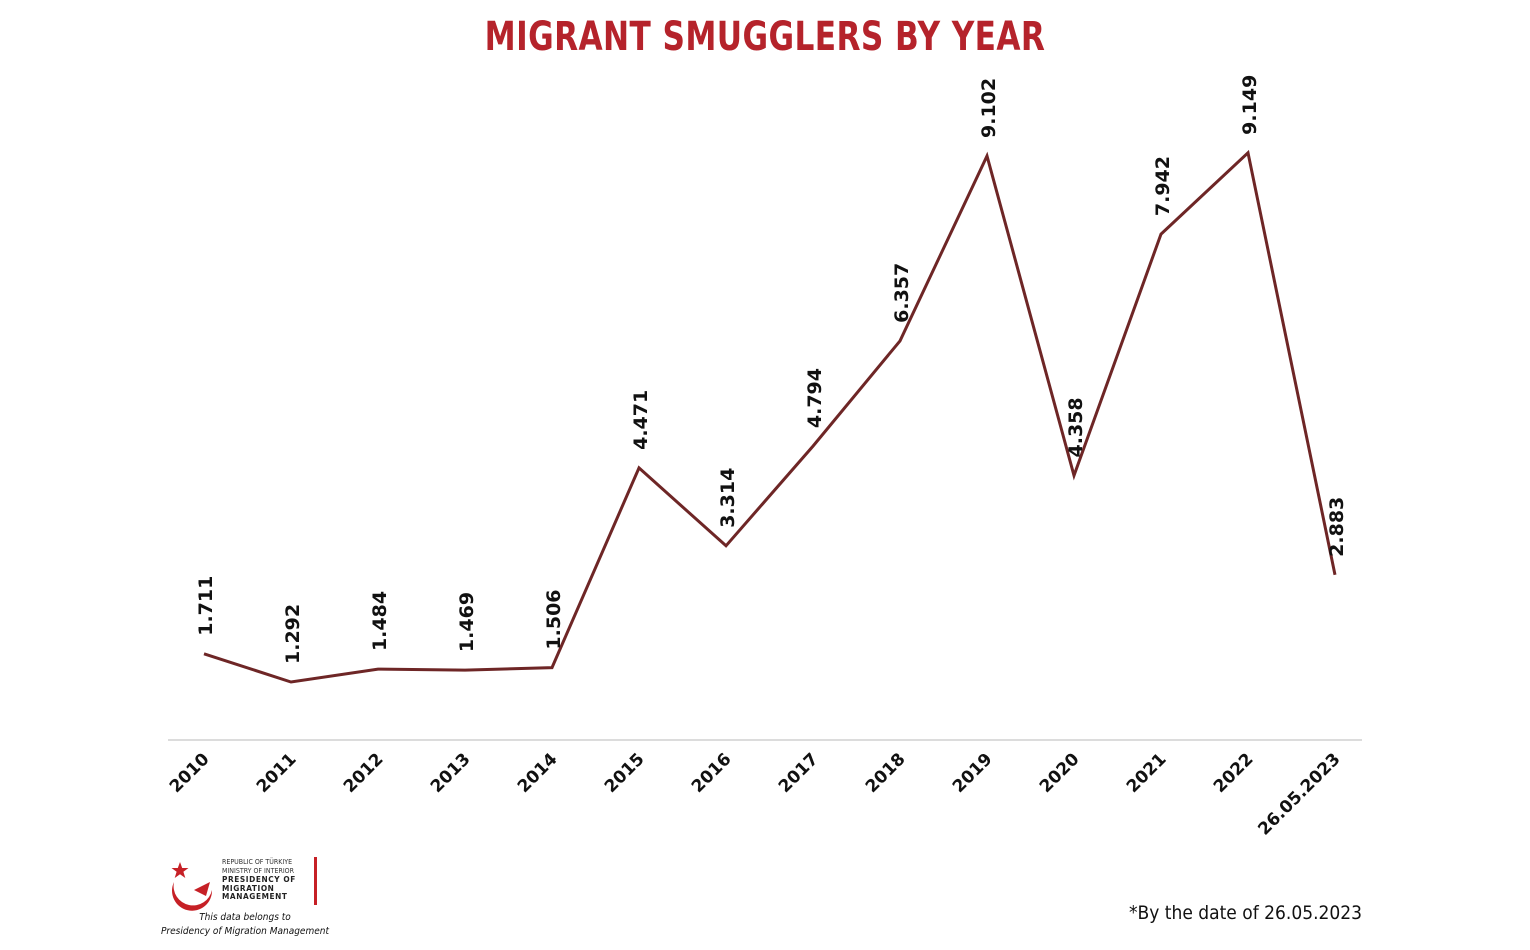  Describe the element at coordinates (1250, 105) in the screenshot. I see `data-label: 9.149` at that location.